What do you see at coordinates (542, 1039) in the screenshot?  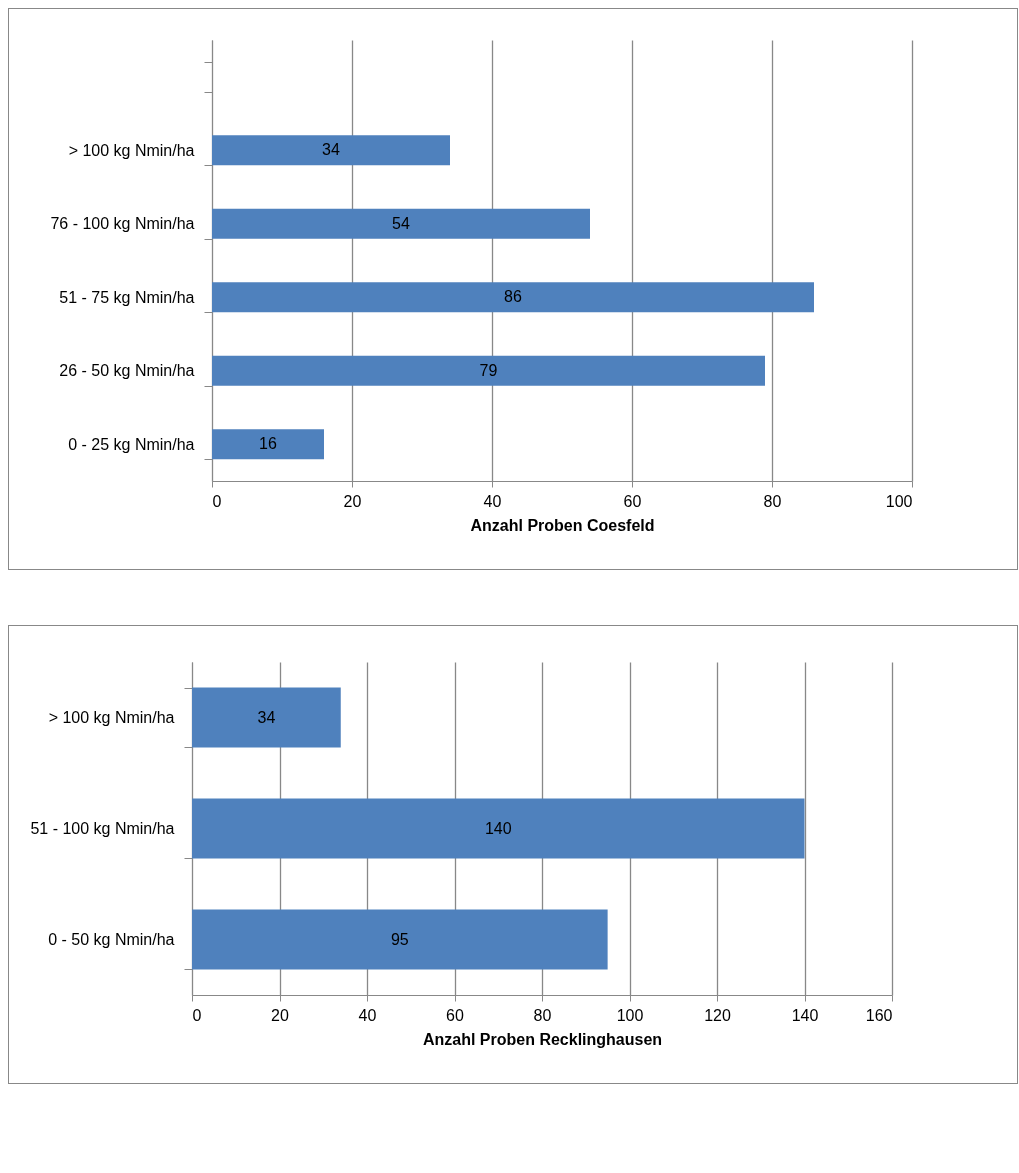 I see `x-axis-title: Anzahl Proben Recklinghausen` at bounding box center [542, 1039].